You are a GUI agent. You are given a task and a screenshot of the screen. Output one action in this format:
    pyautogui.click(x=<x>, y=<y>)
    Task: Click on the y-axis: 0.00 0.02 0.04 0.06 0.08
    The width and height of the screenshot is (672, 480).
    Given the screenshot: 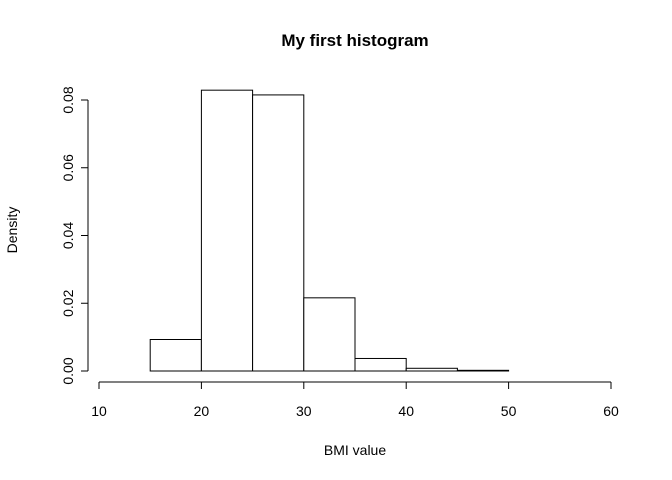 What is the action you would take?
    pyautogui.click(x=74, y=235)
    